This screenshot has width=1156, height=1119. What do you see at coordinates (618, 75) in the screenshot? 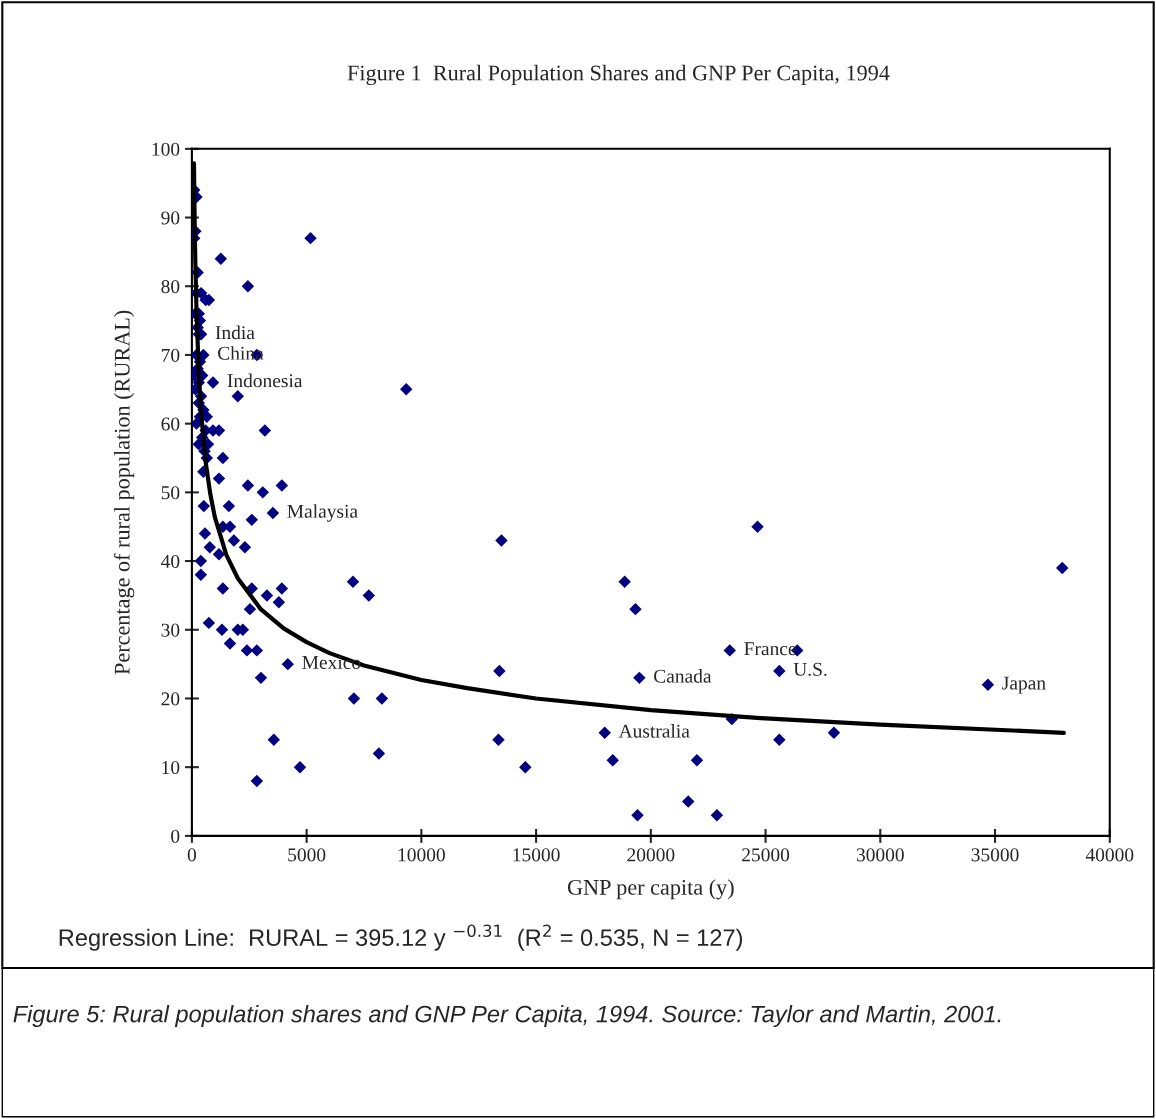
I see `chart-title: Figure 1 Rural Population Shares and GNP Per Capita, 1994` at bounding box center [618, 75].